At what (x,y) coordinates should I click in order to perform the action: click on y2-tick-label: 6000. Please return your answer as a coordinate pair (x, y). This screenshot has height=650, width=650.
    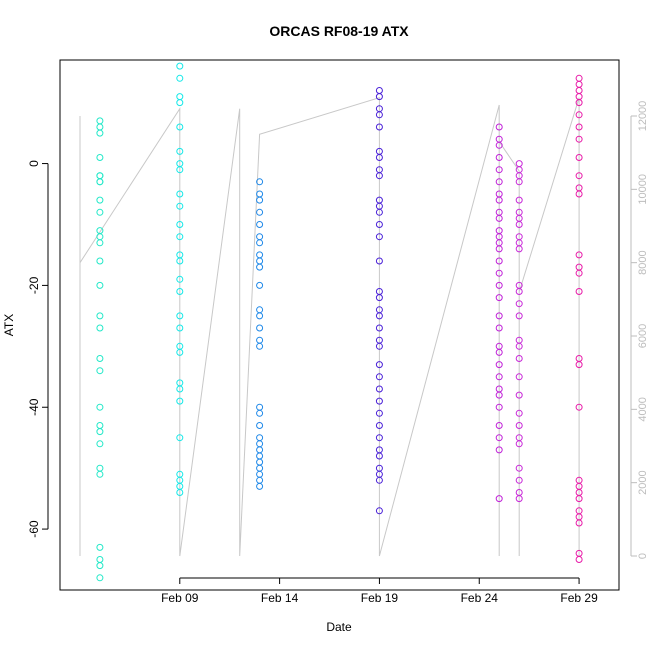
    Looking at the image, I should click on (643, 336).